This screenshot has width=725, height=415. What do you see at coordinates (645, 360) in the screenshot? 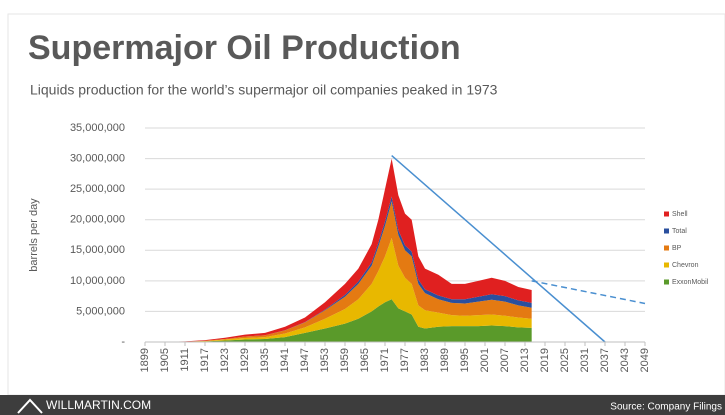
I see `x-tick-label: 2049` at bounding box center [645, 360].